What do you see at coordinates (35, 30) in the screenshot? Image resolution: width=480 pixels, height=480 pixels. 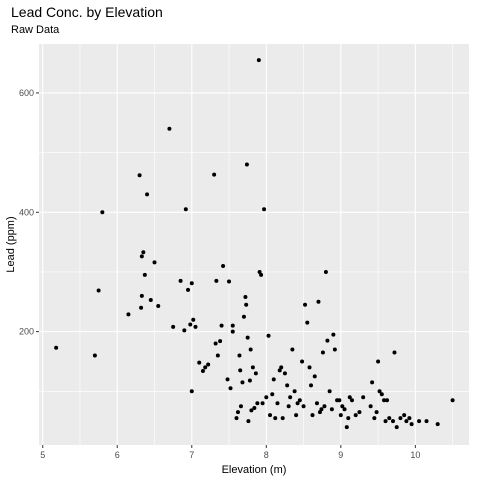 I see `chart-subtitle: Raw Data` at bounding box center [35, 30].